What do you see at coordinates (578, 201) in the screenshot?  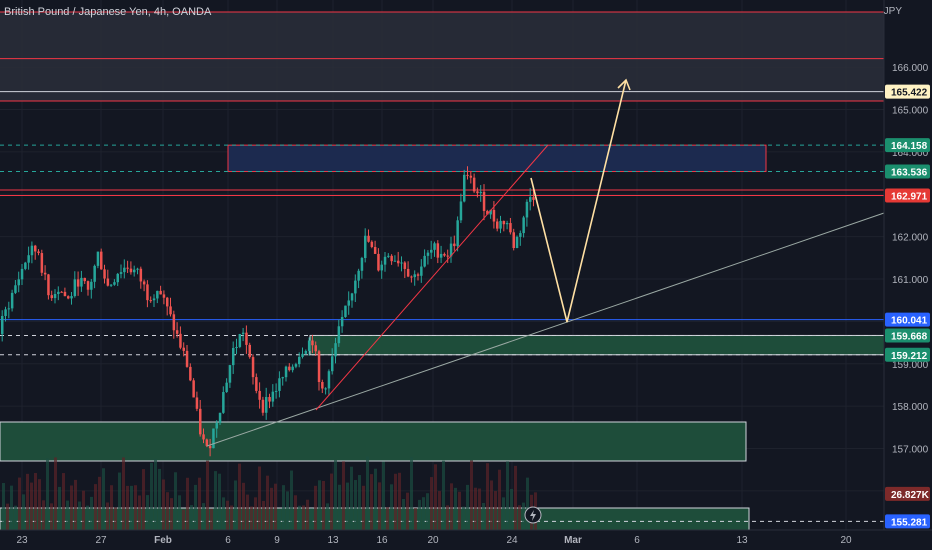 I see `projection-path` at bounding box center [578, 201].